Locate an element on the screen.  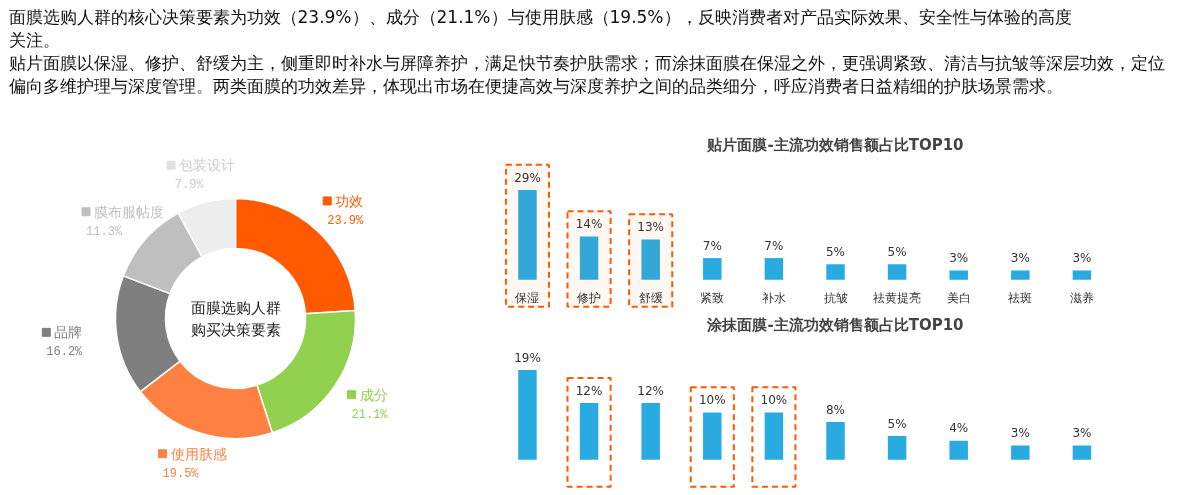
legend-label: 成分 is located at coordinates (373, 394).